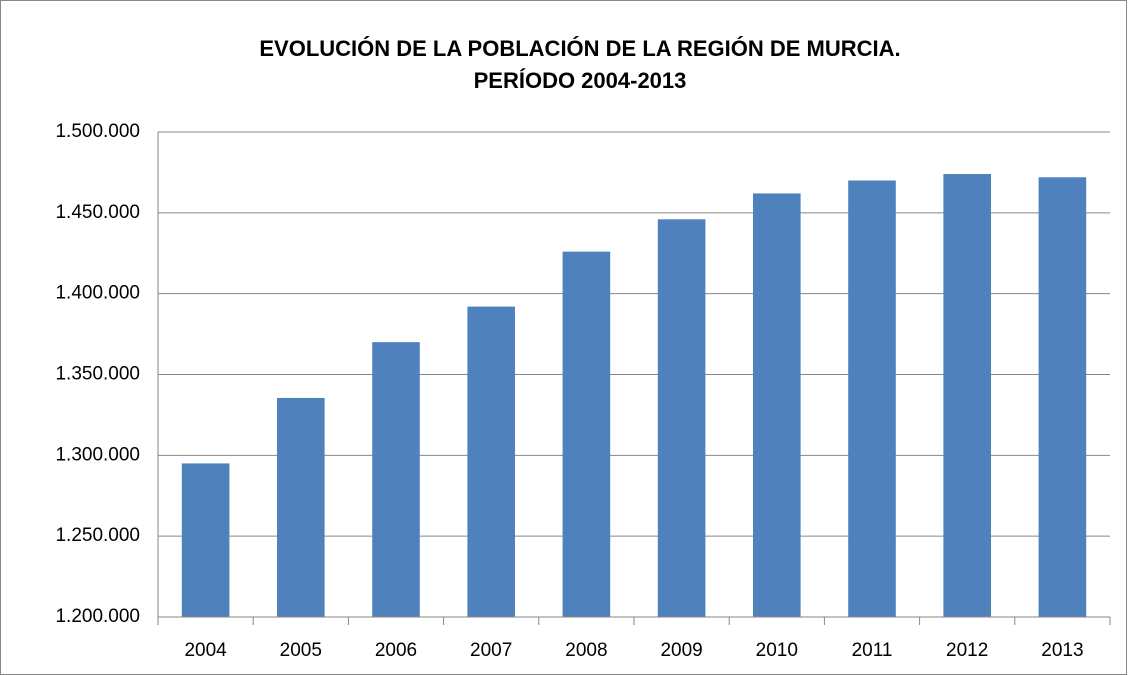  What do you see at coordinates (580, 80) in the screenshot?
I see `chart-title: PERÍODO 2004-2013` at bounding box center [580, 80].